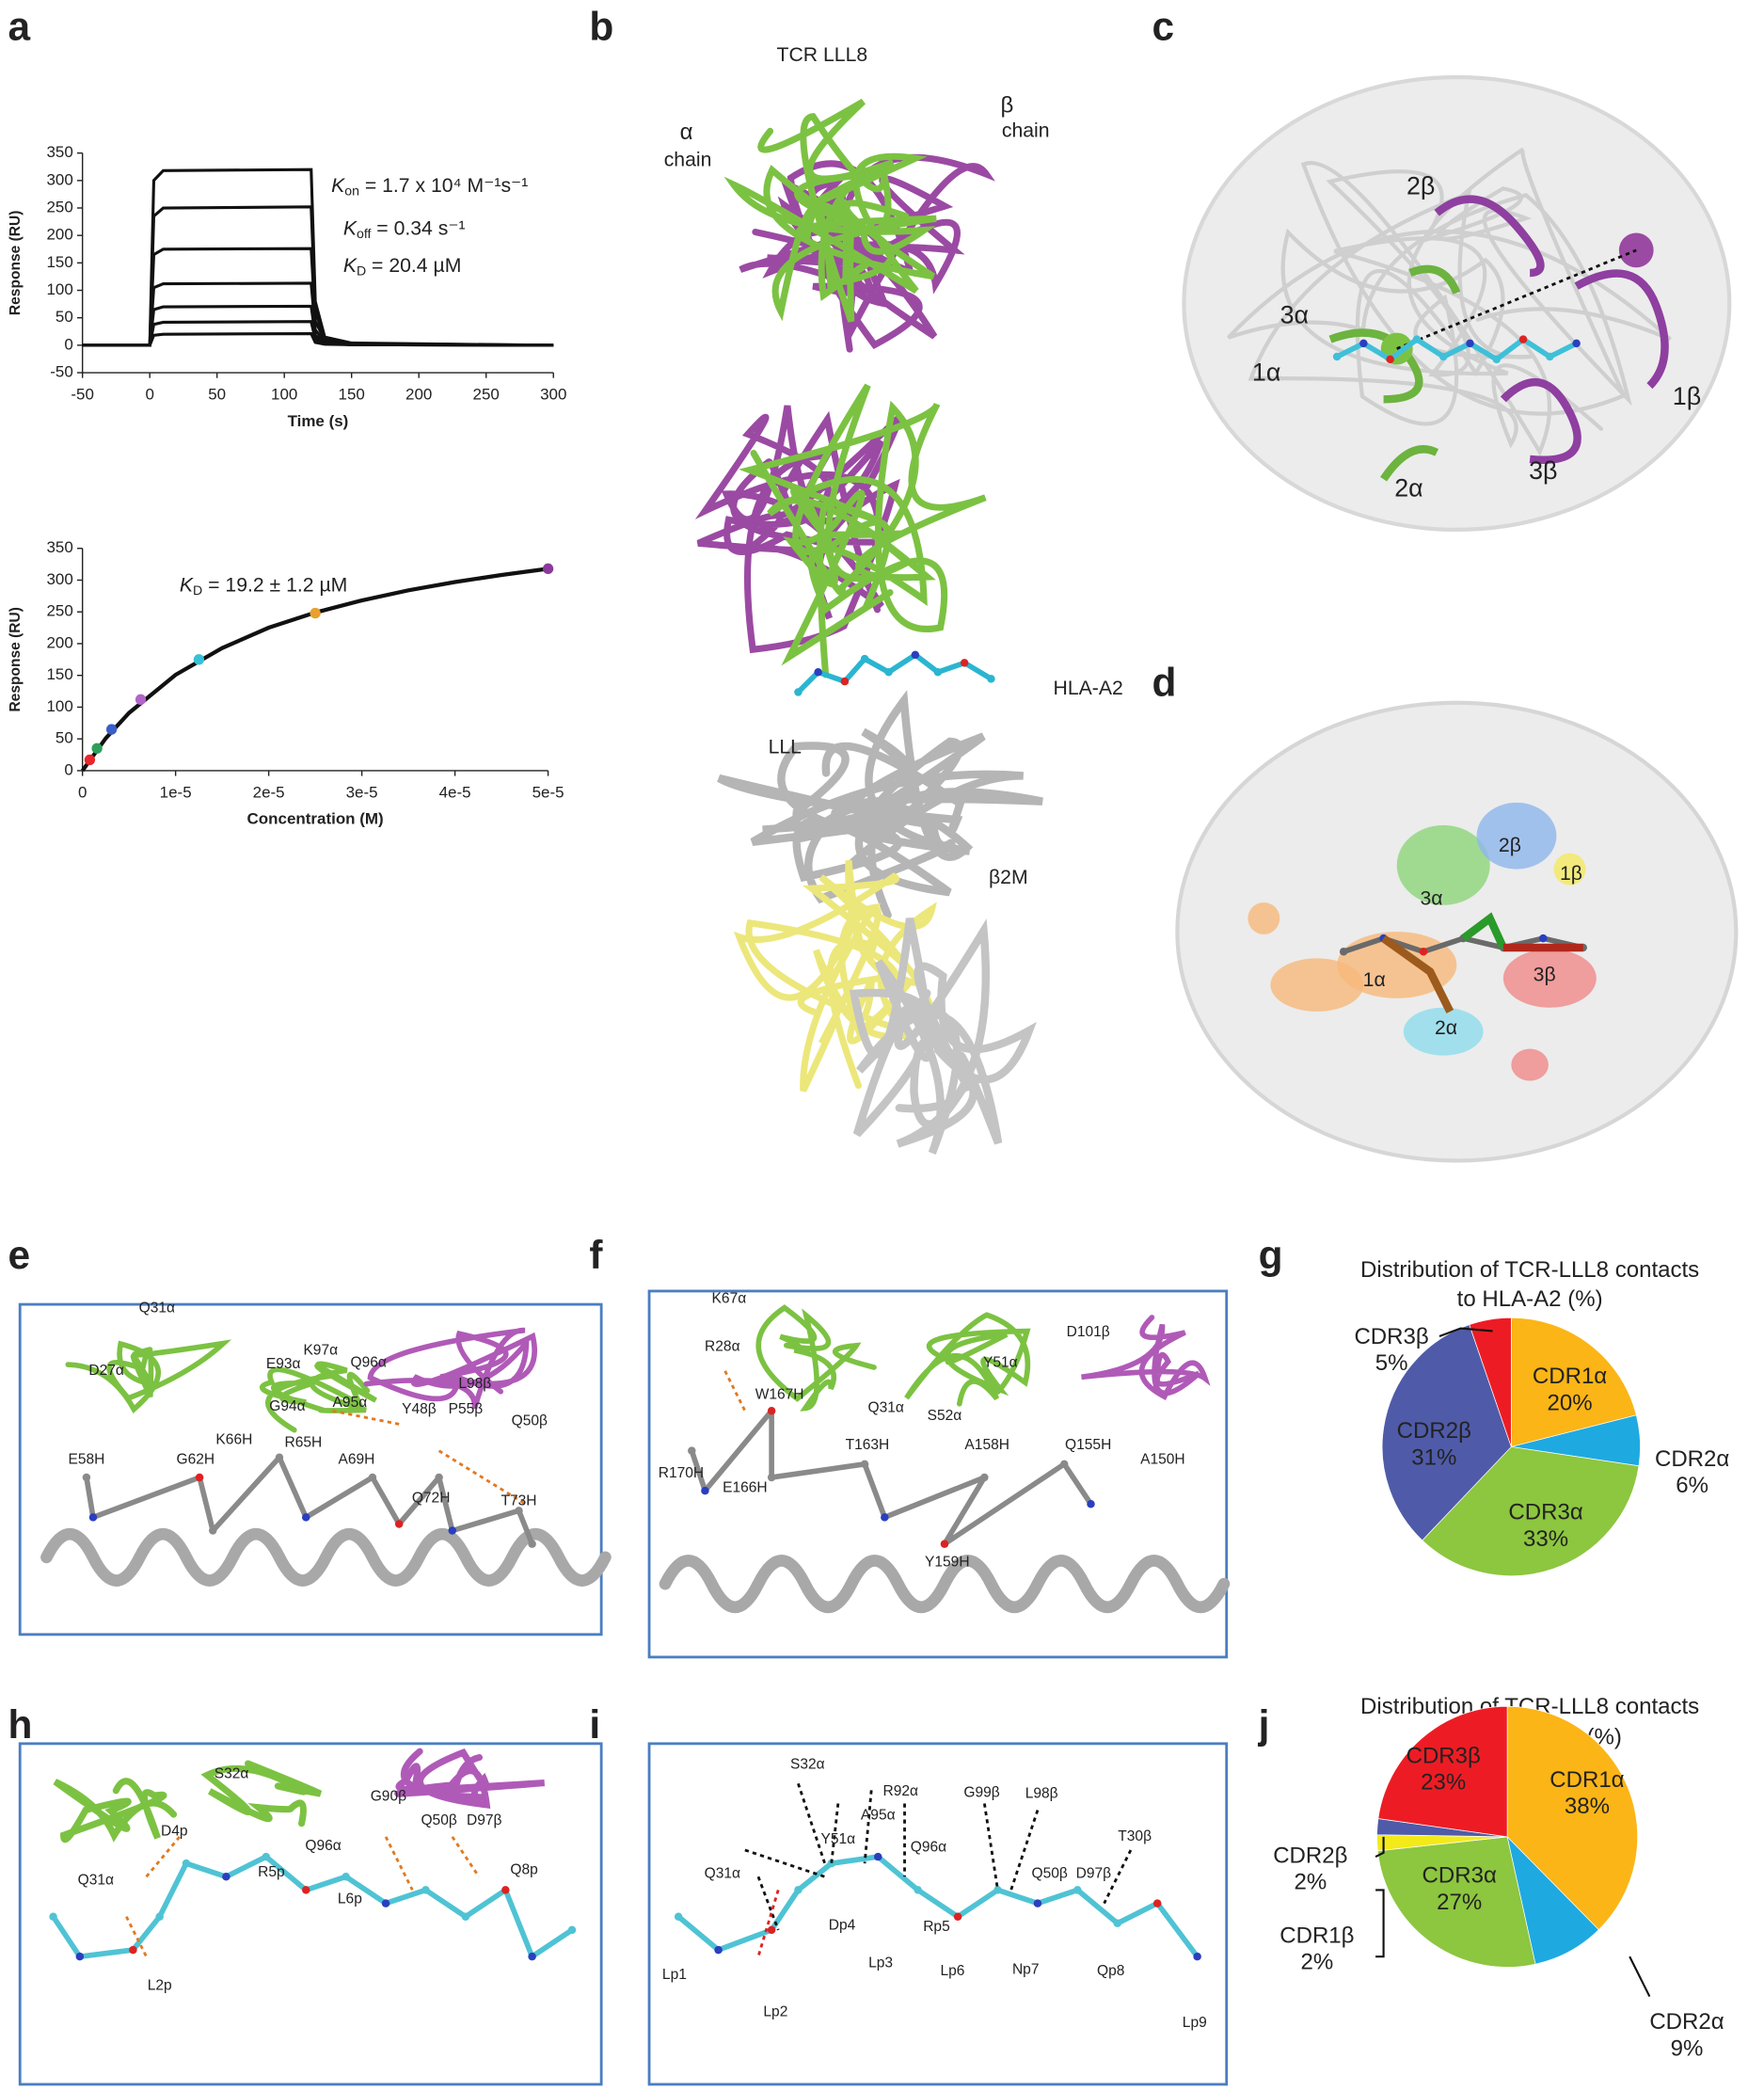  I want to click on structure-label: Q72H, so click(431, 1499).